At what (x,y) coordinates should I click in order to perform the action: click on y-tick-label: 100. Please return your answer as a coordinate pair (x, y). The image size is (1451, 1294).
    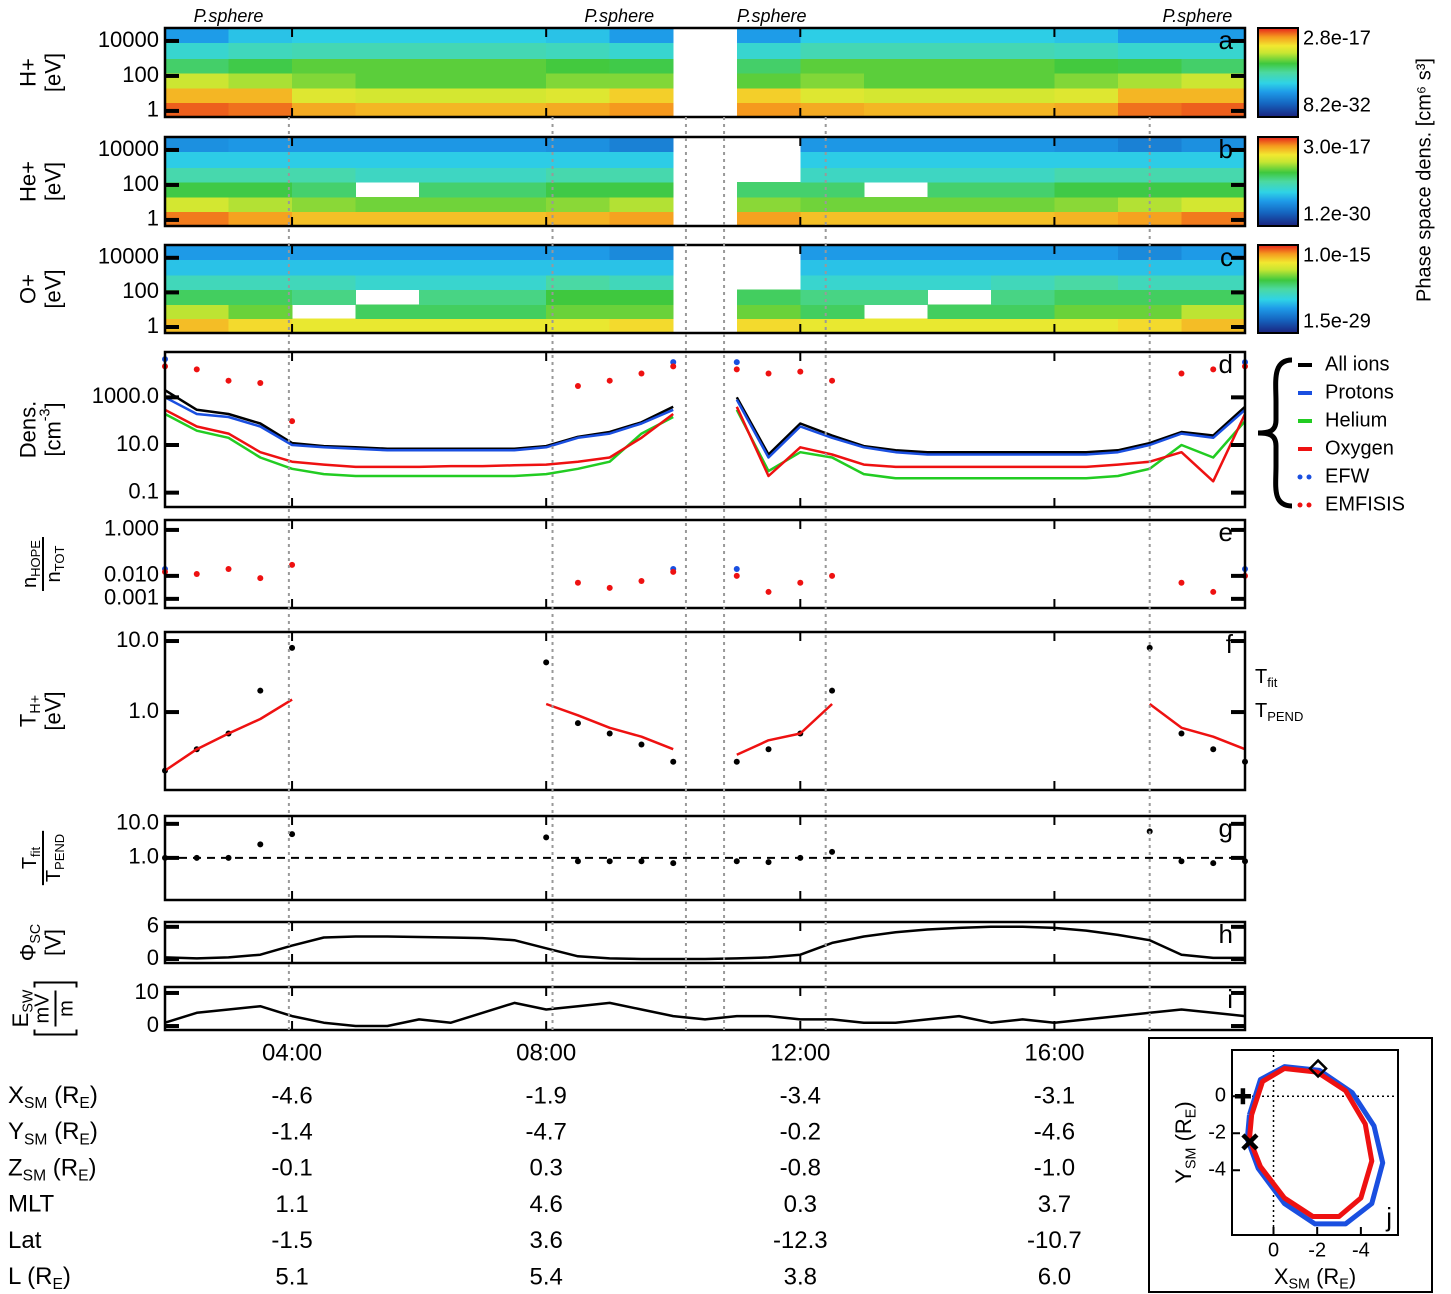
    Looking at the image, I should click on (140, 290).